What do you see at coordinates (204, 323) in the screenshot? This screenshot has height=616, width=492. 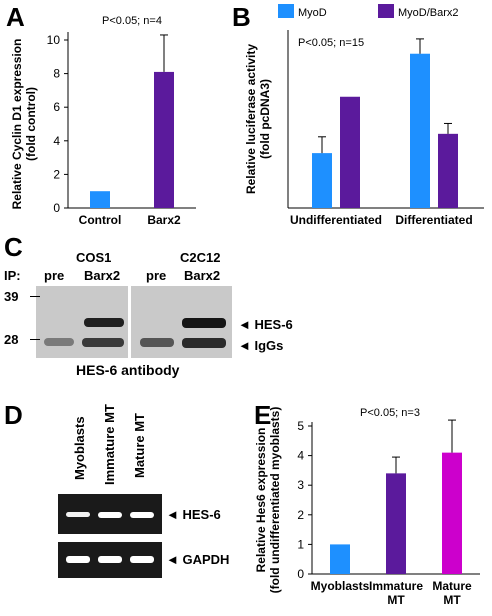 I see `blot-band-hes6-c2c12` at bounding box center [204, 323].